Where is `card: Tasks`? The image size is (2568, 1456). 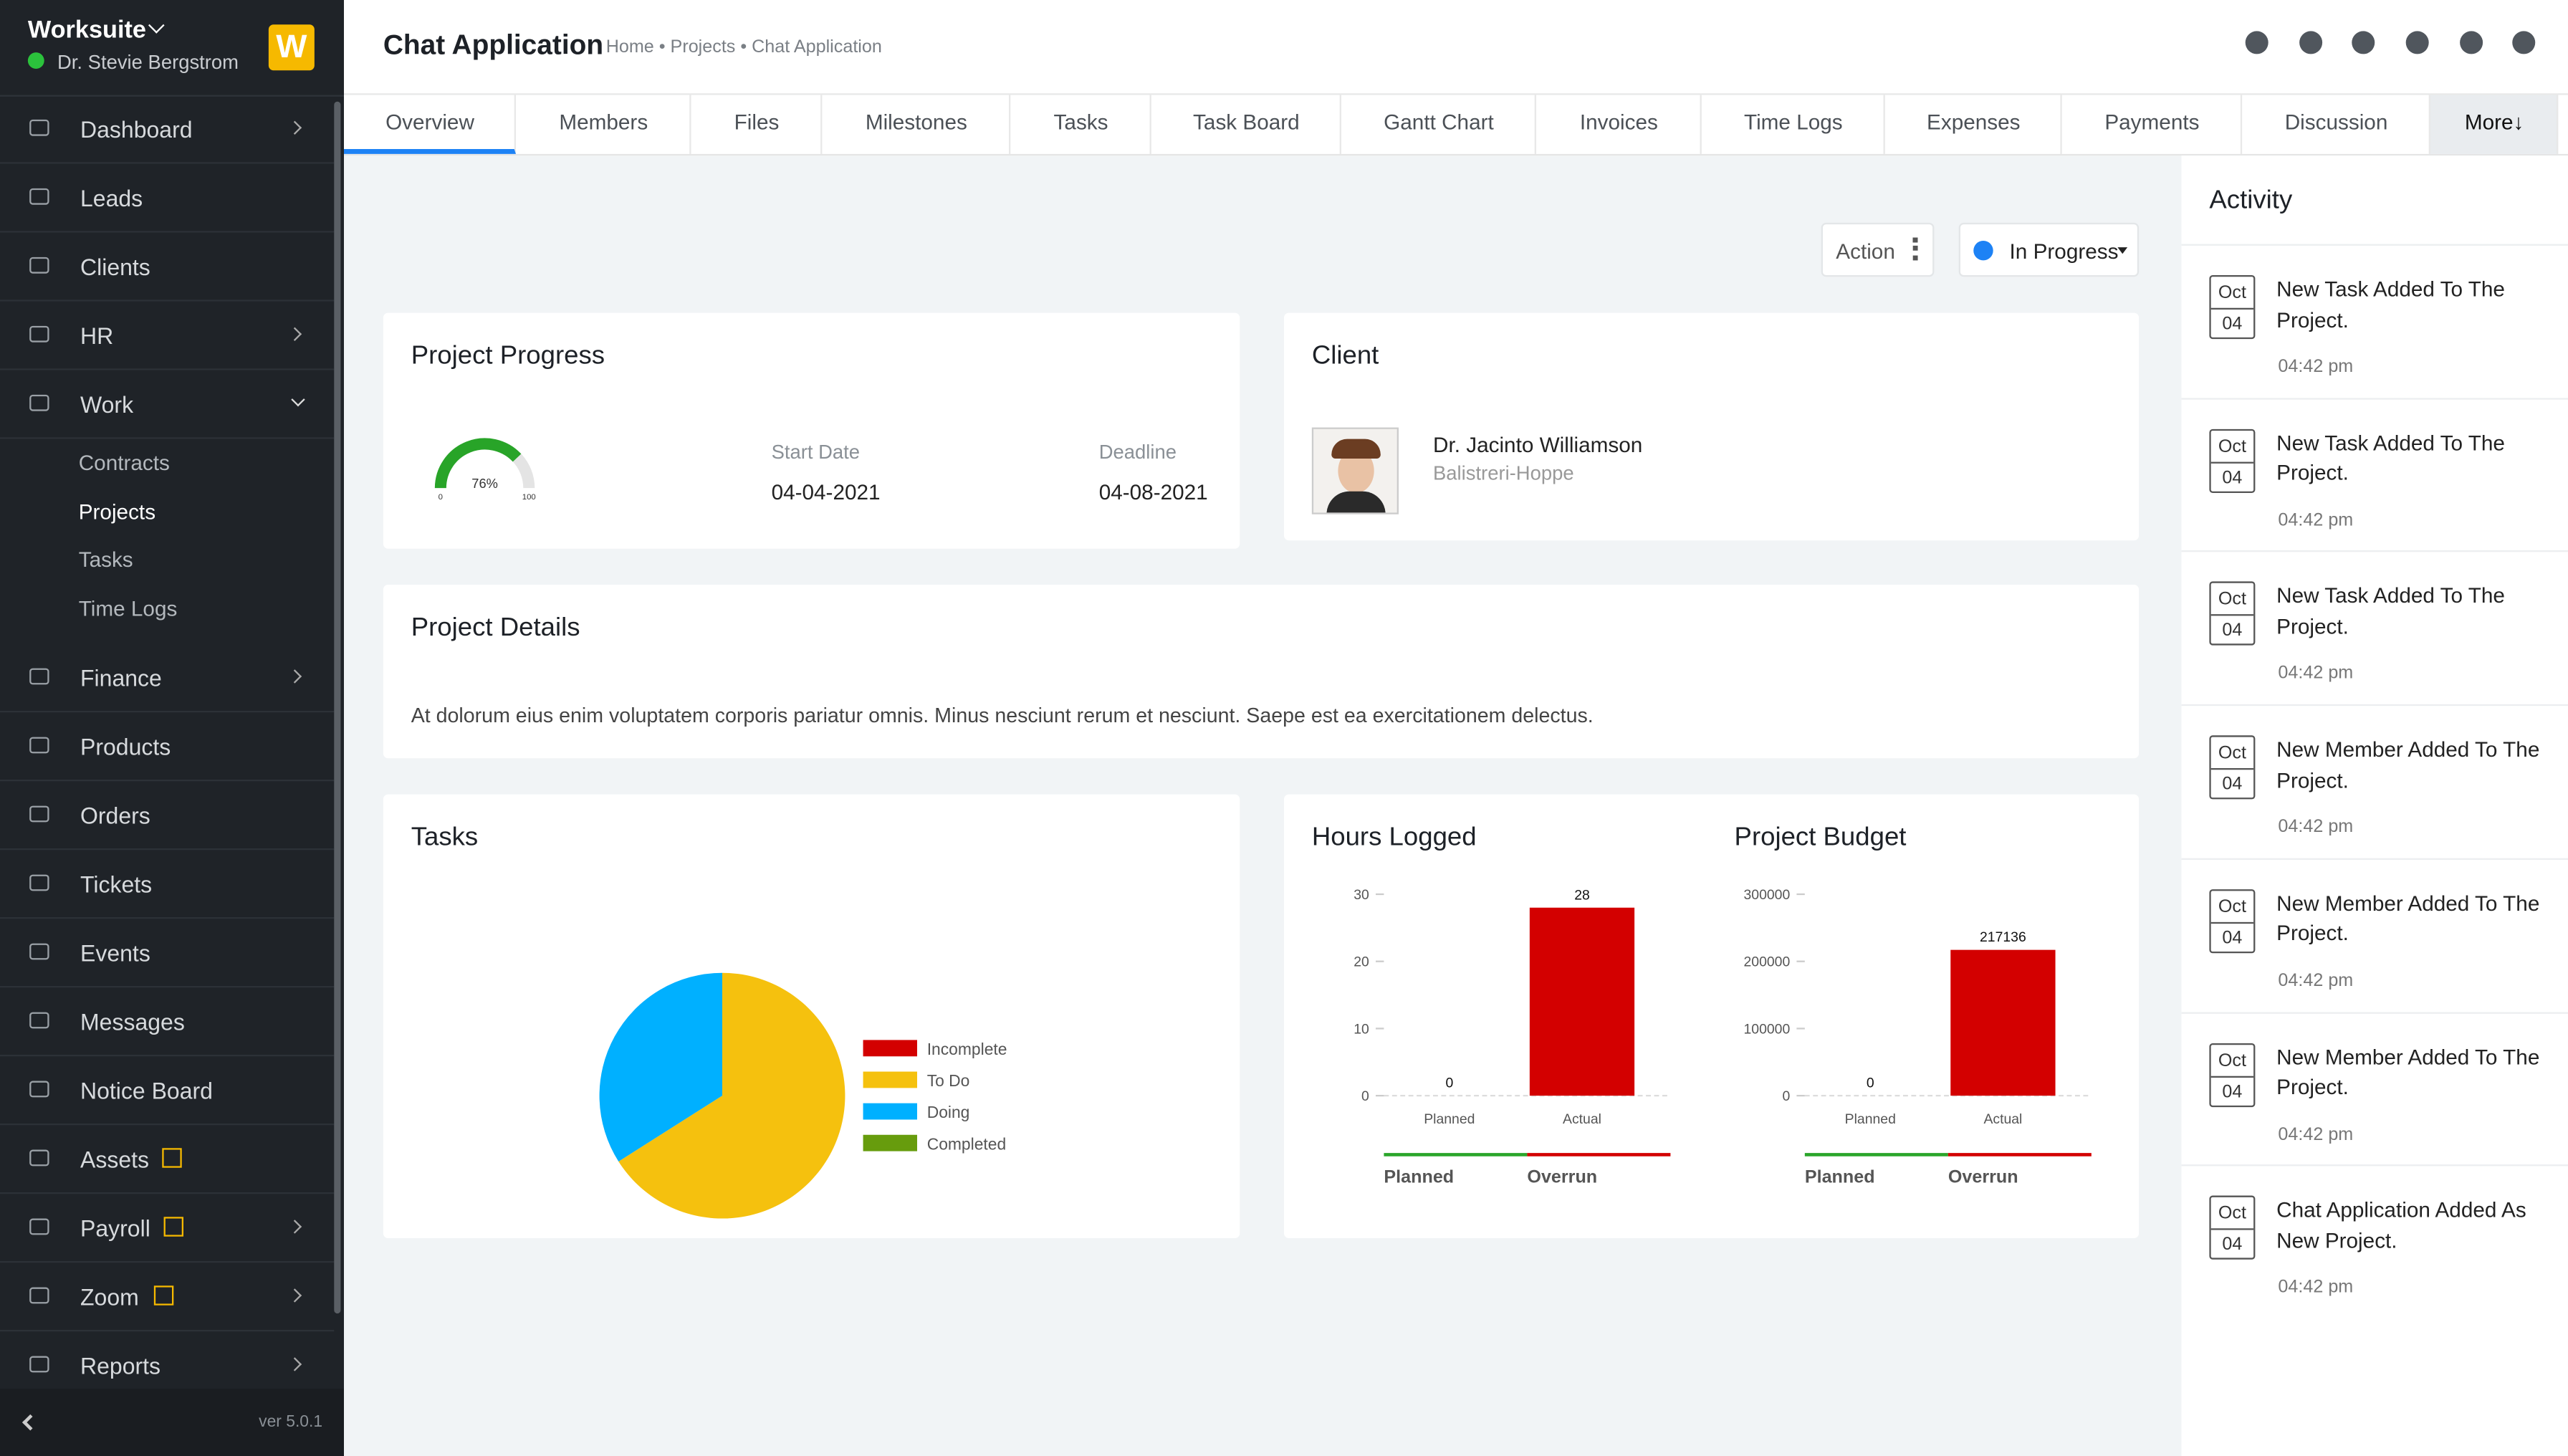
card: Tasks is located at coordinates (811, 1016).